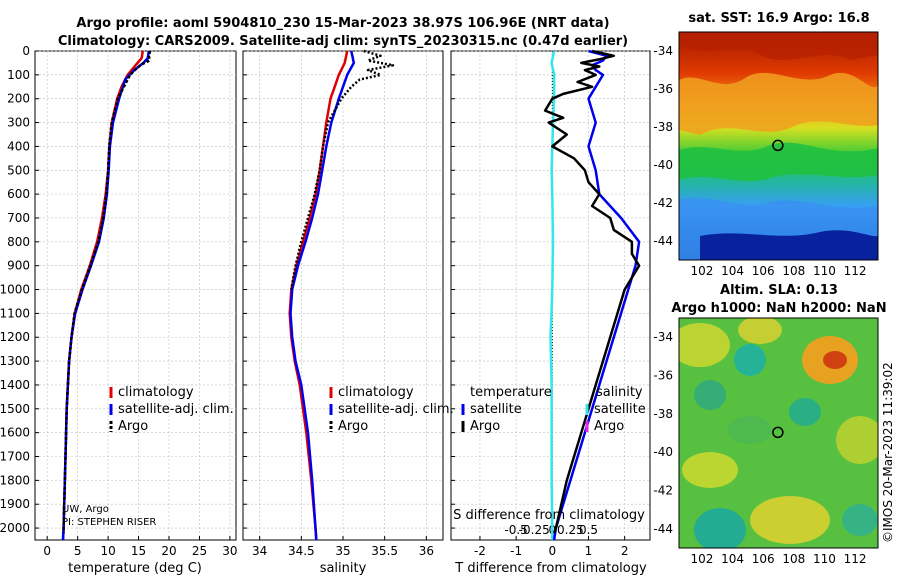 Image resolution: width=900 pixels, height=584 pixels. What do you see at coordinates (259, 551) in the screenshot?
I see `x-tick-label: 34` at bounding box center [259, 551].